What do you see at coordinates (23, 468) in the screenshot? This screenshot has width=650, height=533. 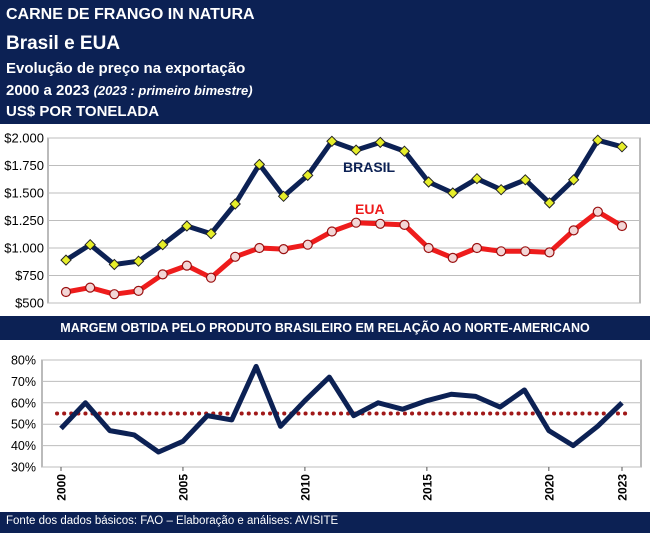 I see `margin-y-tick-label: 30%` at bounding box center [23, 468].